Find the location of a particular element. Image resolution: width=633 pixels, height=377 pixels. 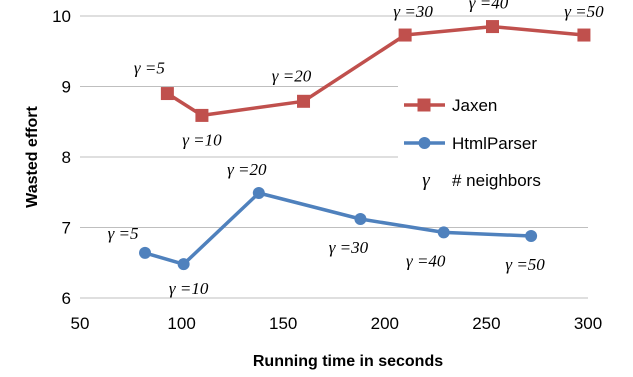

legend-marker-htmlparser is located at coordinates (424, 143).